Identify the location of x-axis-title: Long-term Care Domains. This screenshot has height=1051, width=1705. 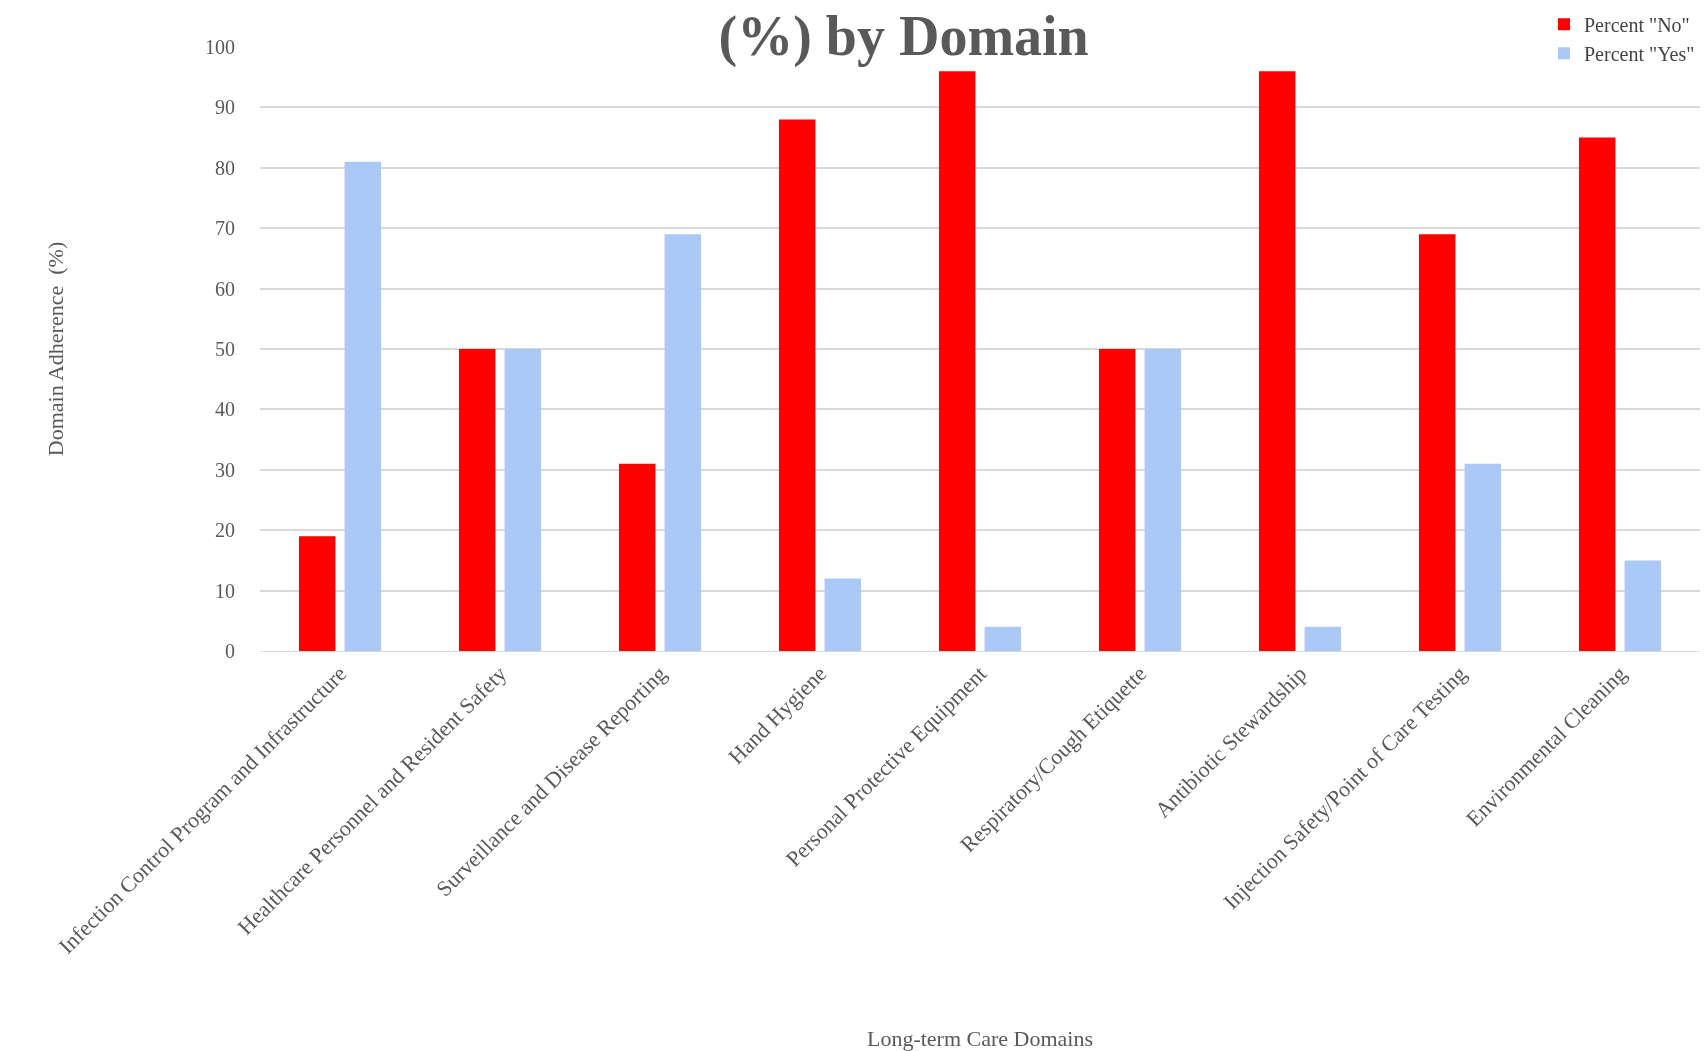
(980, 1038).